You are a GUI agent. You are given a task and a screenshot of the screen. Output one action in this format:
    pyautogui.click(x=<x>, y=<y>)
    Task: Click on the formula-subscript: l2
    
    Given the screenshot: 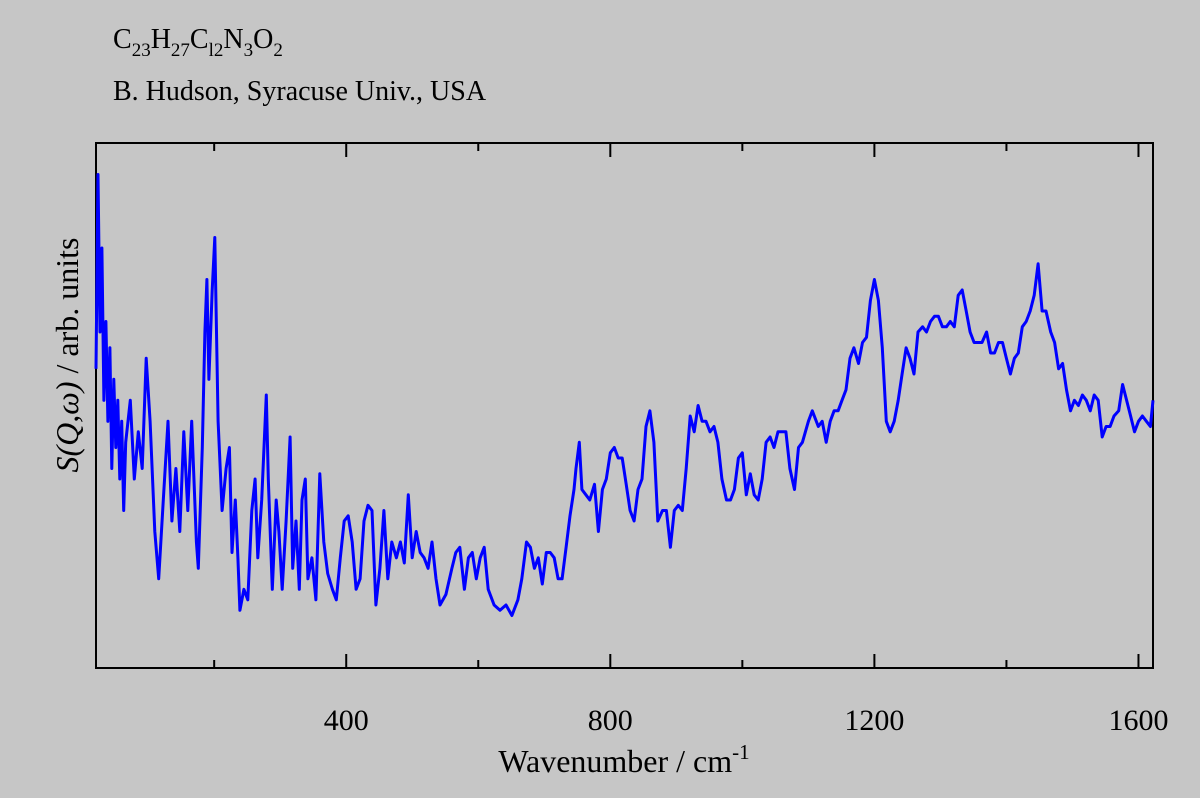 What is the action you would take?
    pyautogui.click(x=216, y=50)
    